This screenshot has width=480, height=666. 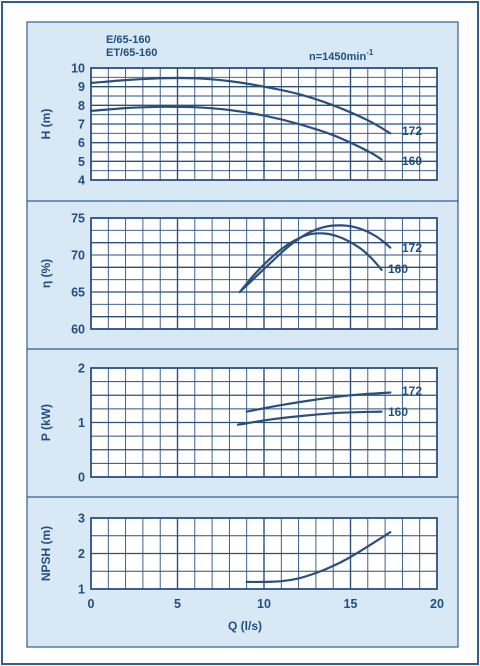 I want to click on y-tick-label: 5, so click(x=81, y=162).